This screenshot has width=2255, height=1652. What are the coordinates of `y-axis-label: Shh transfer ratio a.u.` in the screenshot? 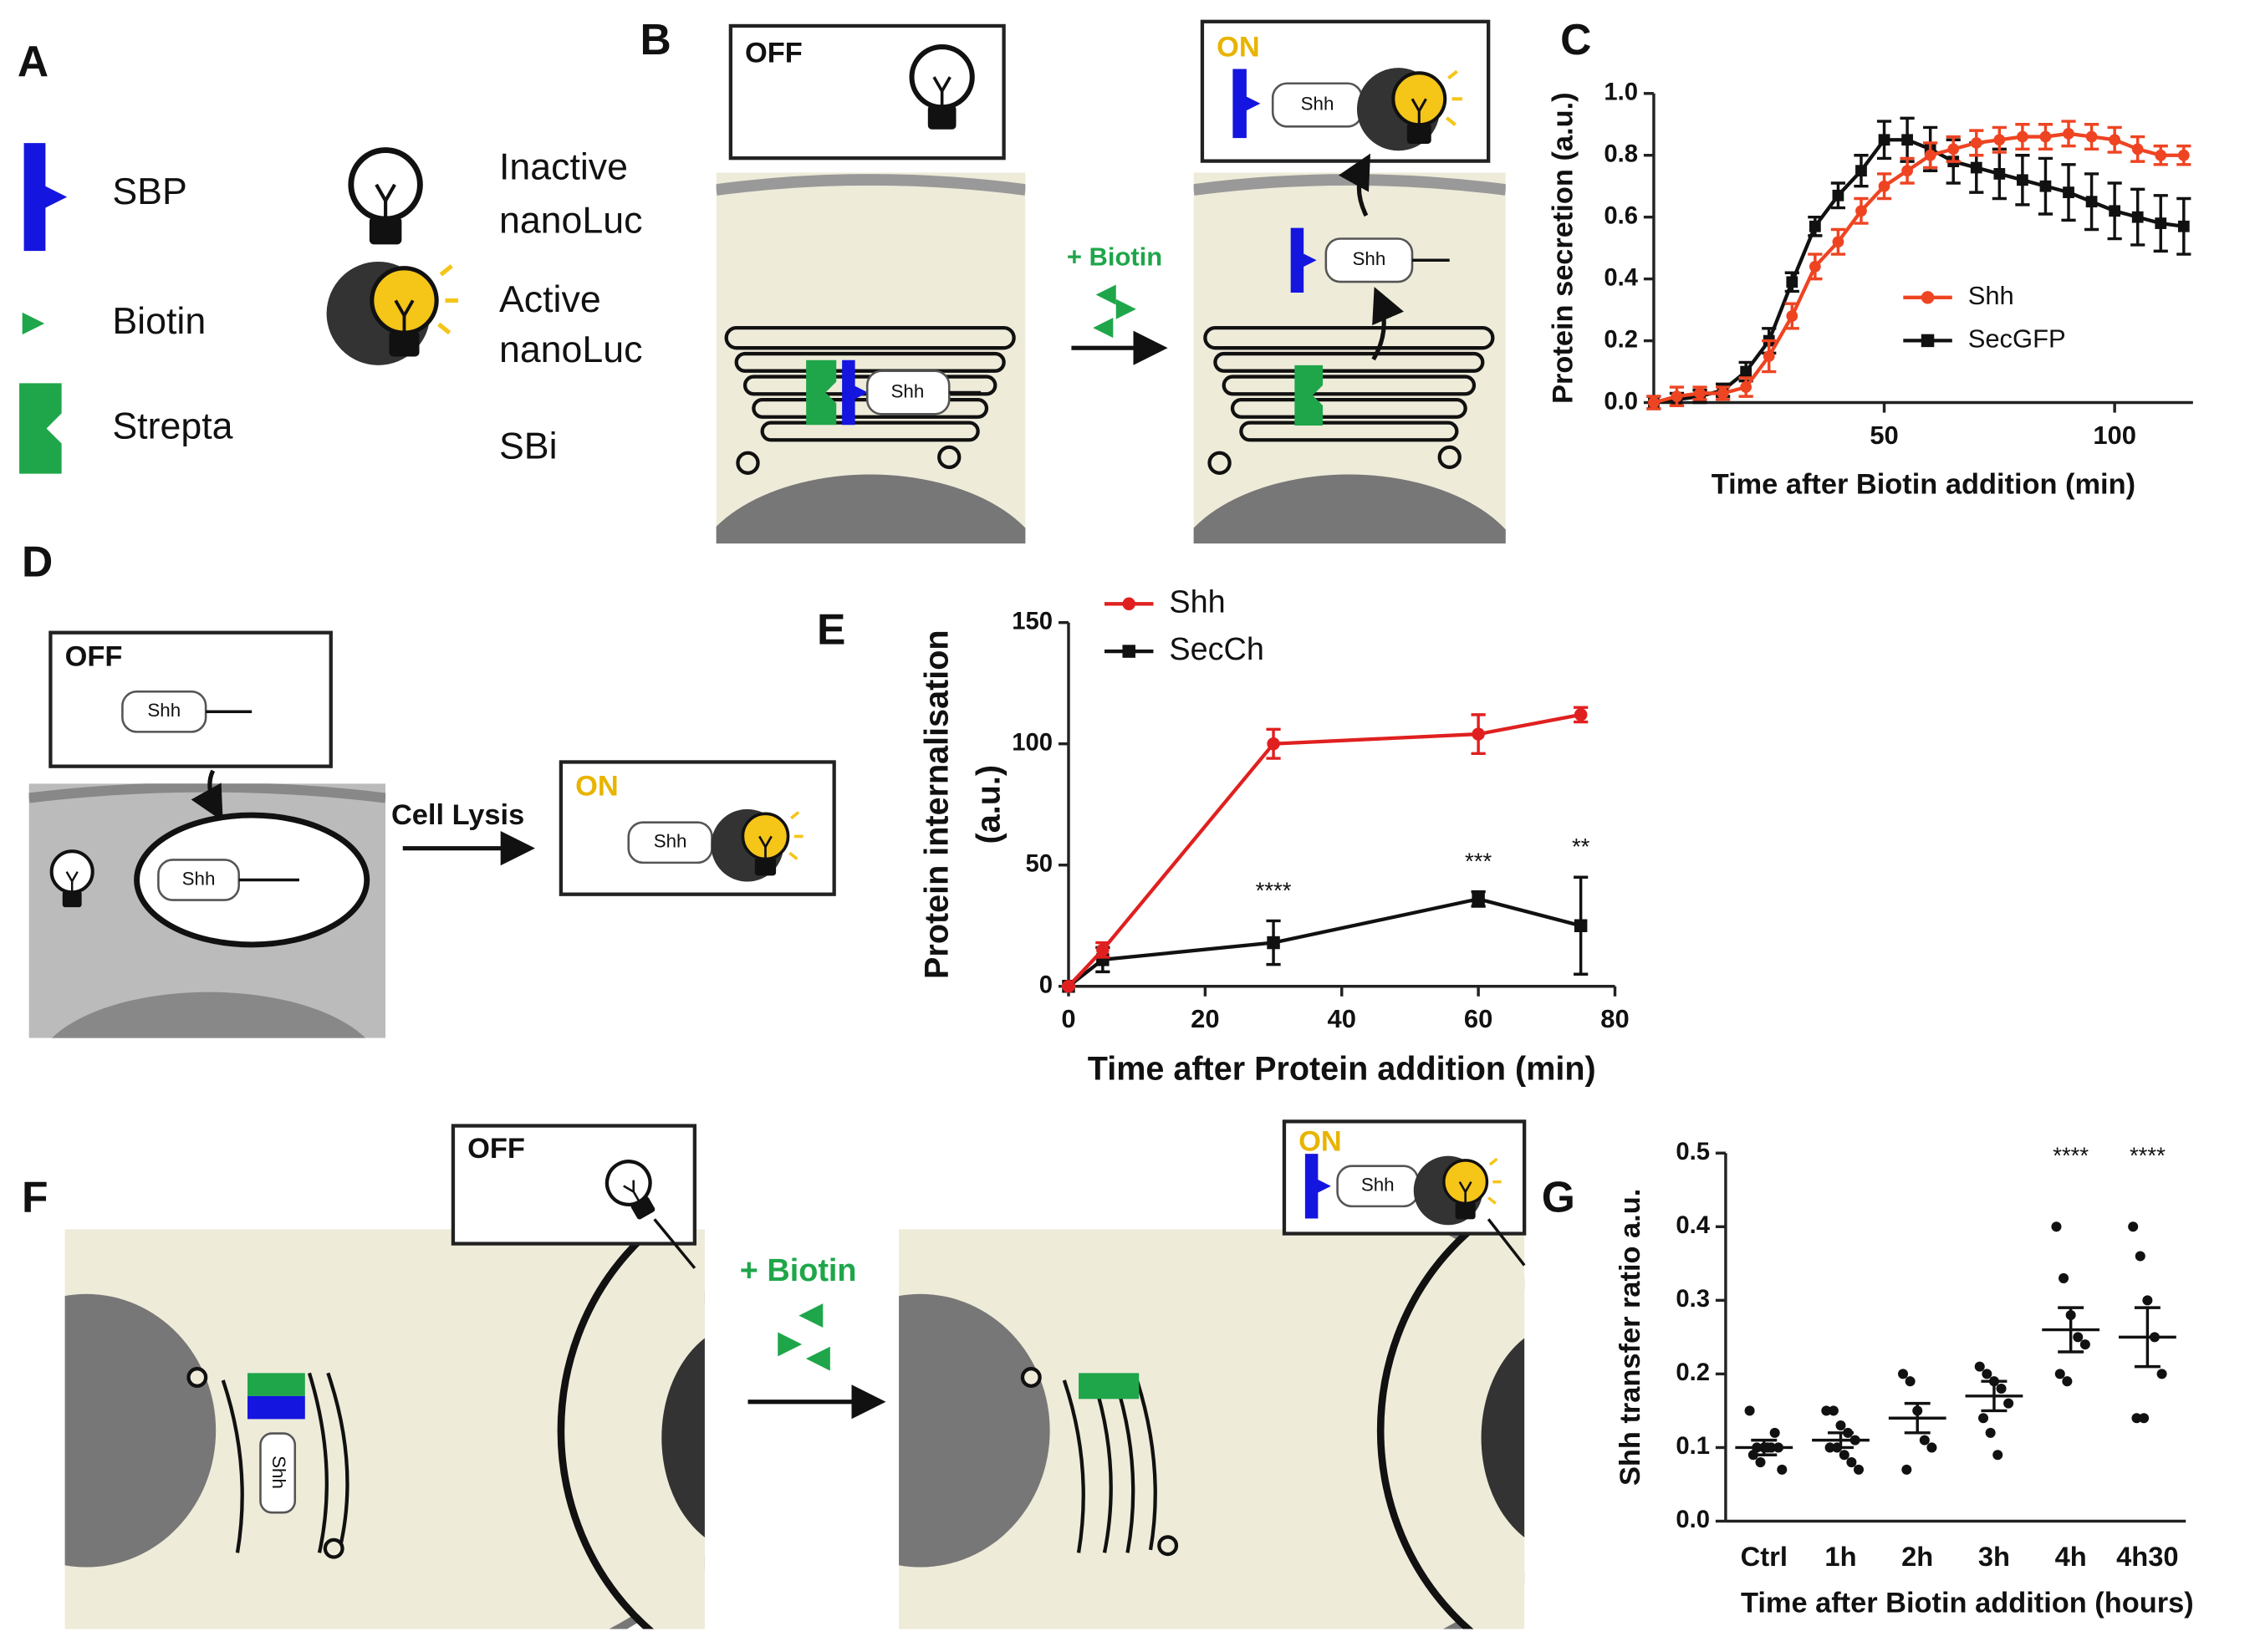 It's located at (1630, 1337).